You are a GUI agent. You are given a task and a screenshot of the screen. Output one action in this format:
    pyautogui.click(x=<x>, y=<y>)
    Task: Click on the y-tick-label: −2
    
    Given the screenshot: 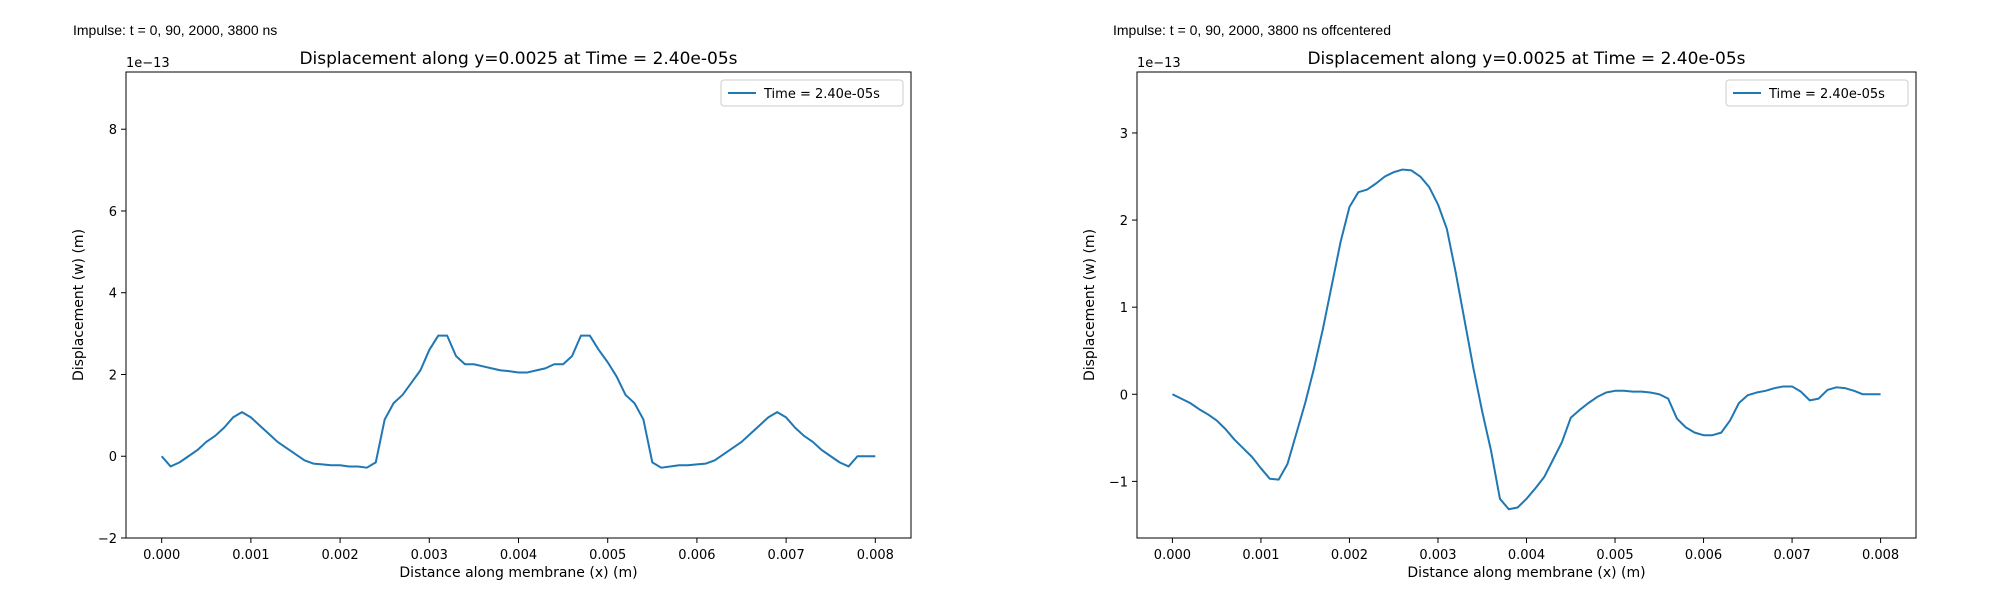 What is the action you would take?
    pyautogui.click(x=107, y=539)
    